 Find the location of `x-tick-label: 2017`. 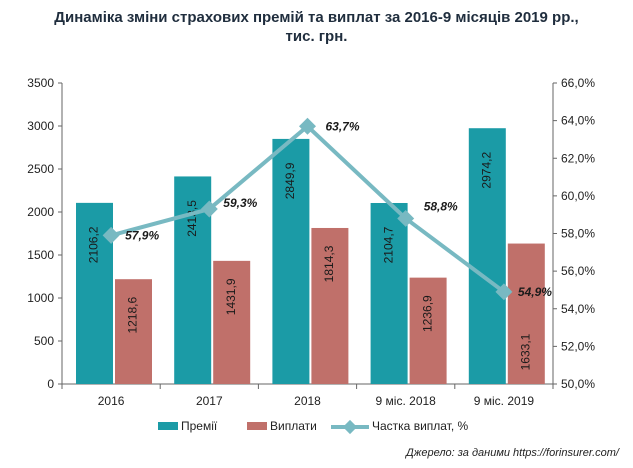

x-tick-label: 2017 is located at coordinates (209, 401).